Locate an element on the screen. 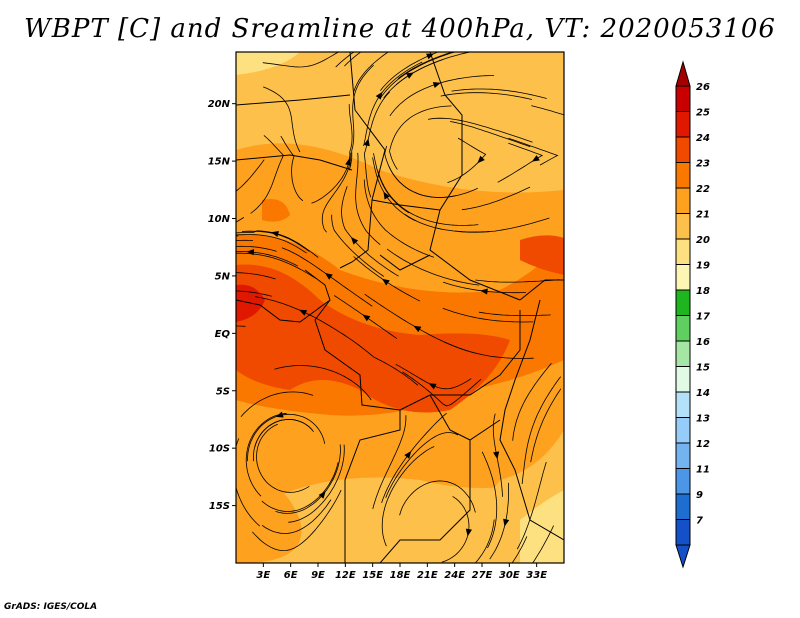  lon-tick-label: 6E is located at coordinates (291, 575).